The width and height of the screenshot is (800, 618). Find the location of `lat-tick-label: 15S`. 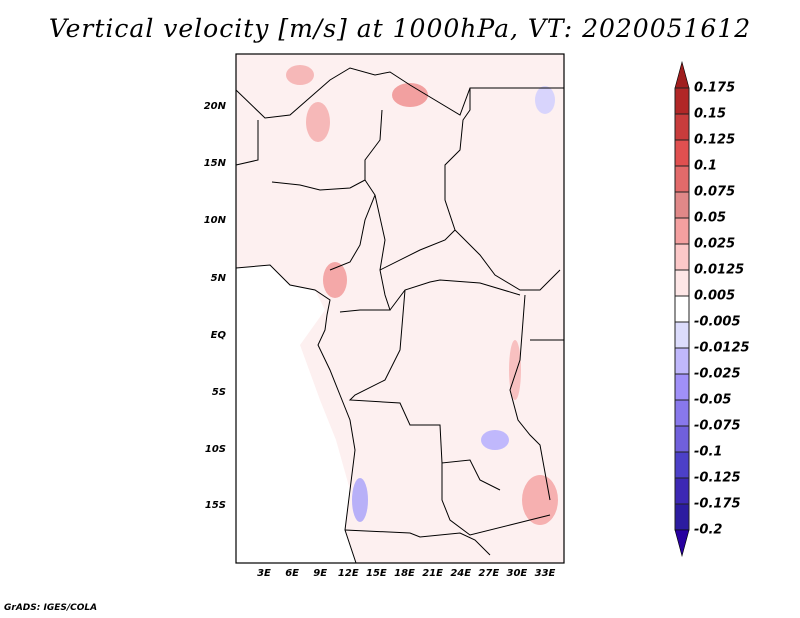

lat-tick-label: 15S is located at coordinates (215, 505).